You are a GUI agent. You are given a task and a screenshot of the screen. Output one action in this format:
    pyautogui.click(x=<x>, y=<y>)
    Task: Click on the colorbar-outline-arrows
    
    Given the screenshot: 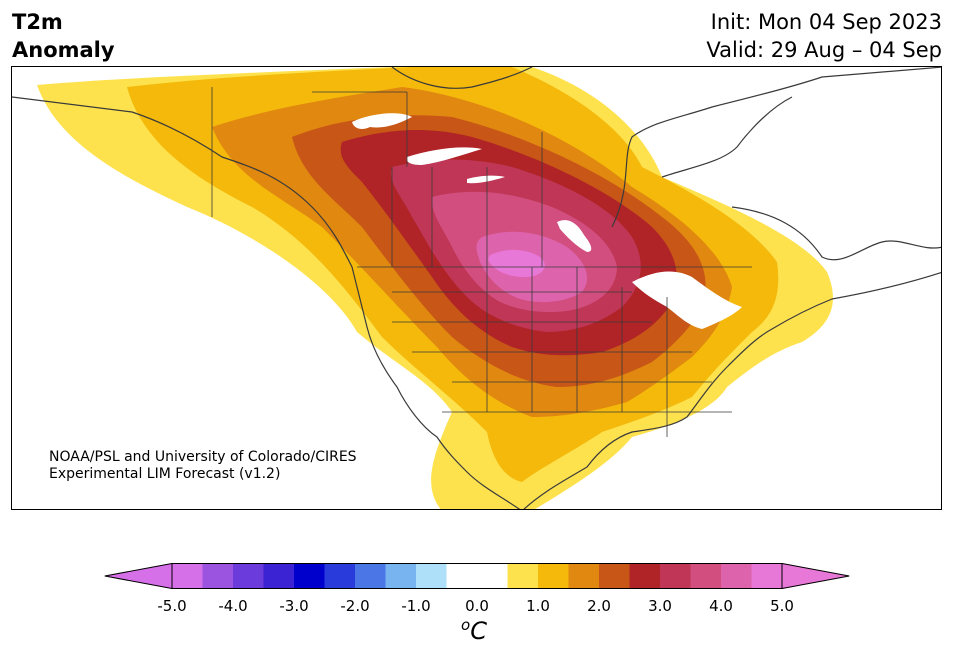 What is the action you would take?
    pyautogui.click(x=138, y=576)
    